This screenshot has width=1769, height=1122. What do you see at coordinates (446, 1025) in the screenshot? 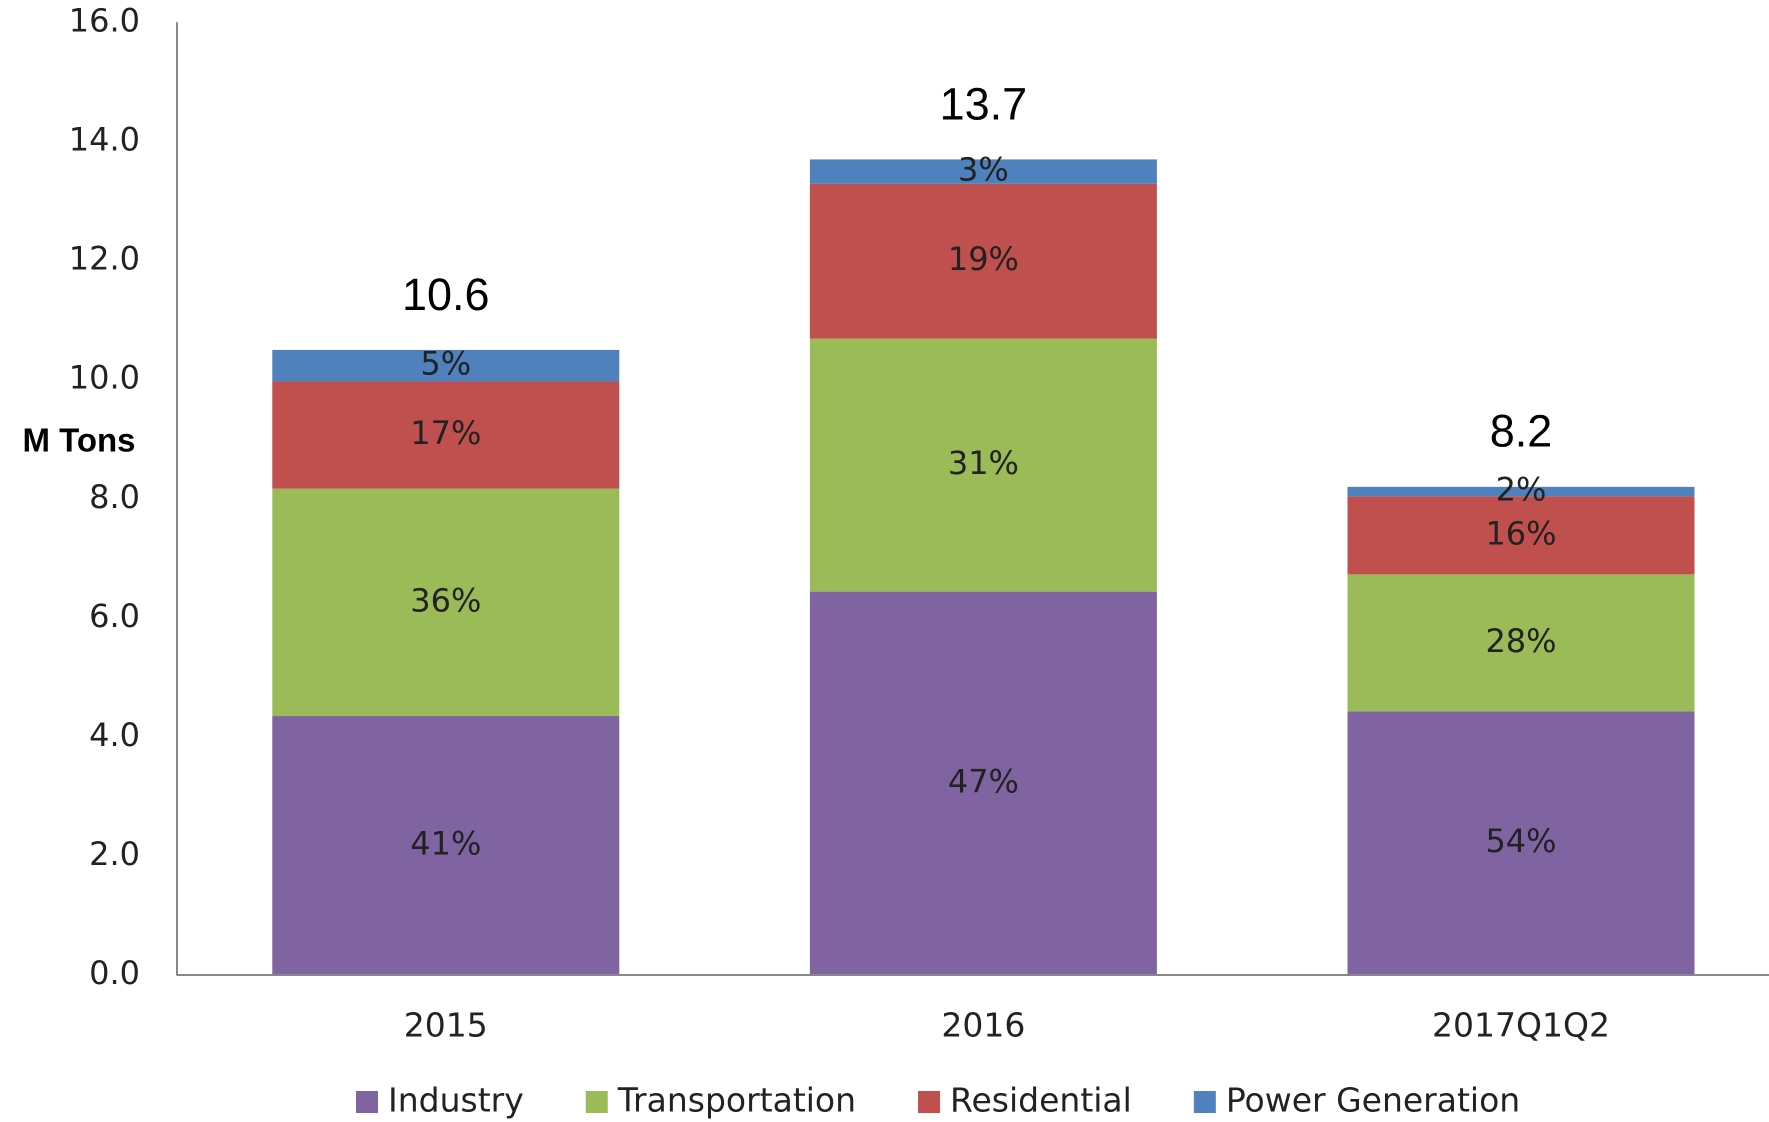
I see `x-tick-label: 2015` at bounding box center [446, 1025].